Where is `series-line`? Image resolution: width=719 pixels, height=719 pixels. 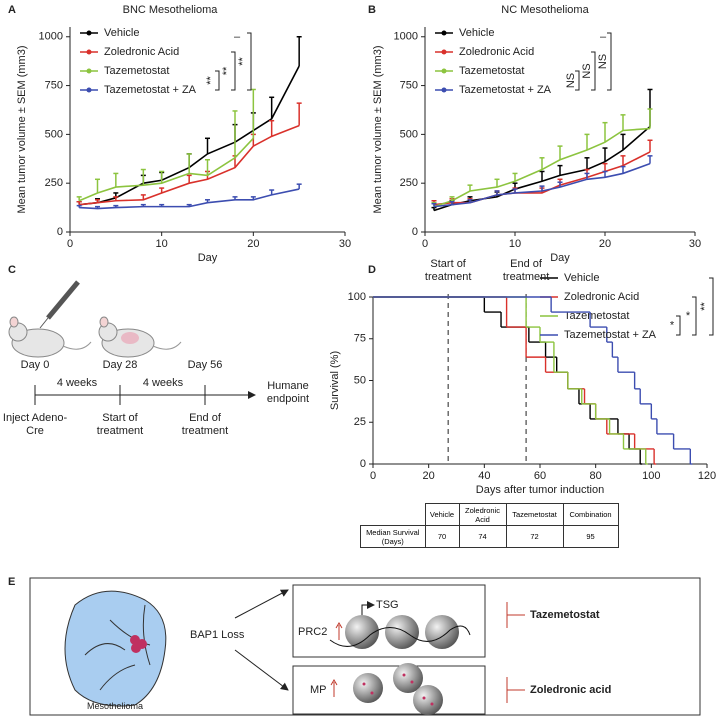
series-line is located at coordinates (542, 167).